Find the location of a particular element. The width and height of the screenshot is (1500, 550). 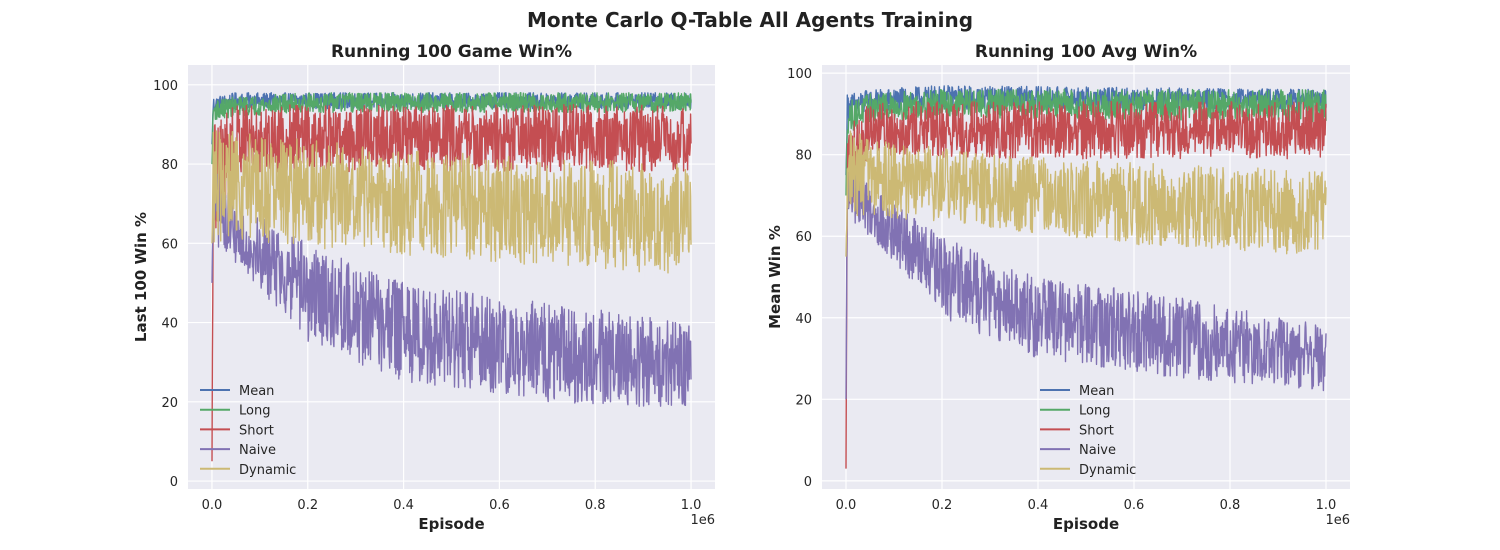

figure-suptitle: Monte Carlo Q-Table All Agents Training is located at coordinates (750, 20).